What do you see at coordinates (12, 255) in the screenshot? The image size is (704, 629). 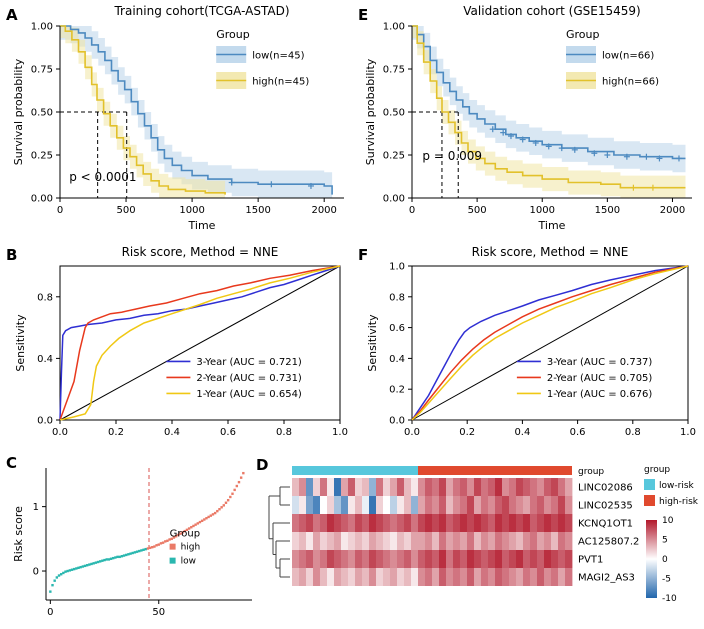 I see `panel-label-b: B` at bounding box center [12, 255].